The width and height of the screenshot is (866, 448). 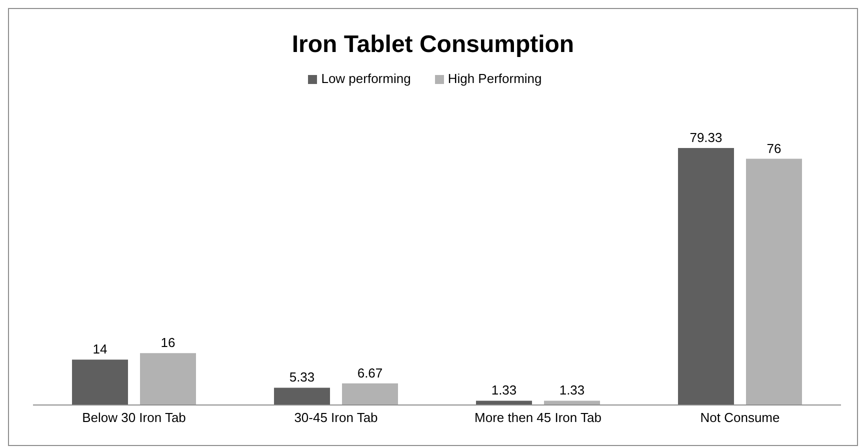 What do you see at coordinates (366, 78) in the screenshot?
I see `legend-label: Low performing` at bounding box center [366, 78].